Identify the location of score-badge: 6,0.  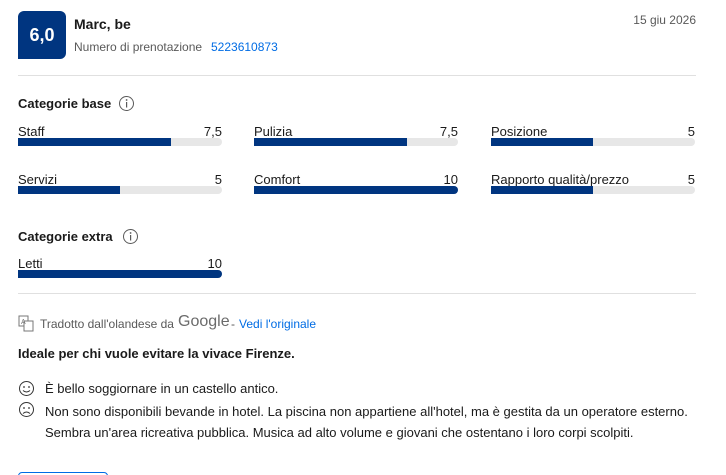
(42, 35).